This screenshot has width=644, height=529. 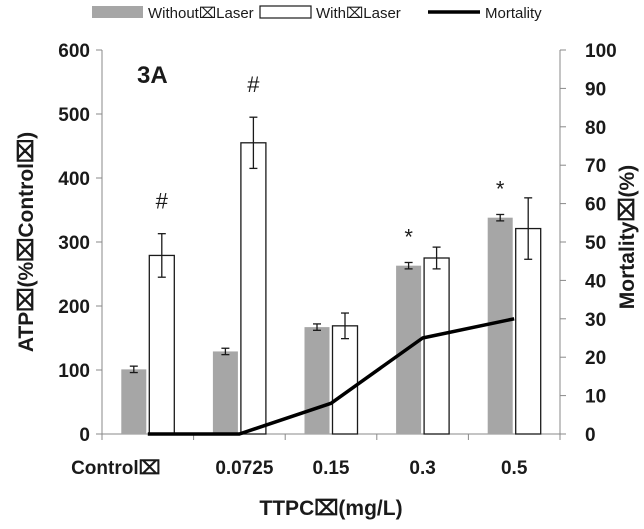 I want to click on left-tick-label: 0, so click(x=84, y=435).